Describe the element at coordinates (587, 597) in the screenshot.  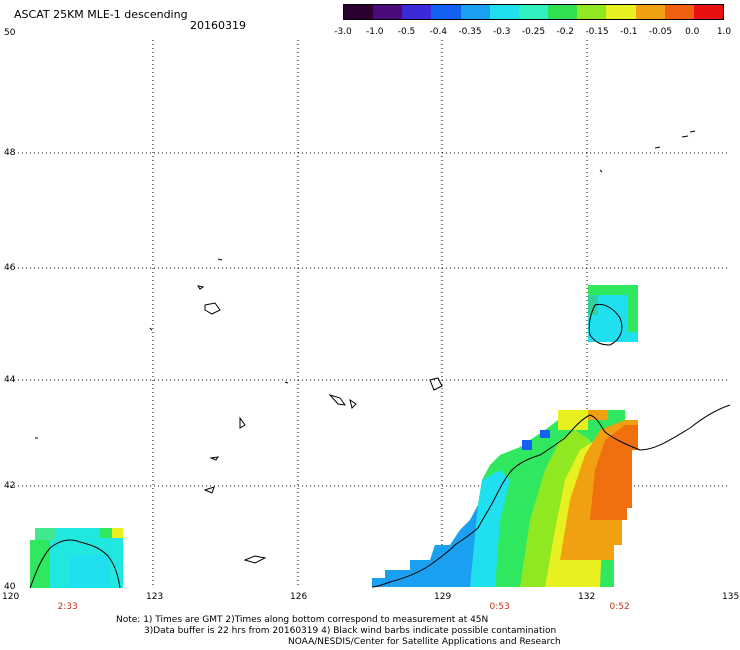
I see `lon-tick-label: 132` at that location.